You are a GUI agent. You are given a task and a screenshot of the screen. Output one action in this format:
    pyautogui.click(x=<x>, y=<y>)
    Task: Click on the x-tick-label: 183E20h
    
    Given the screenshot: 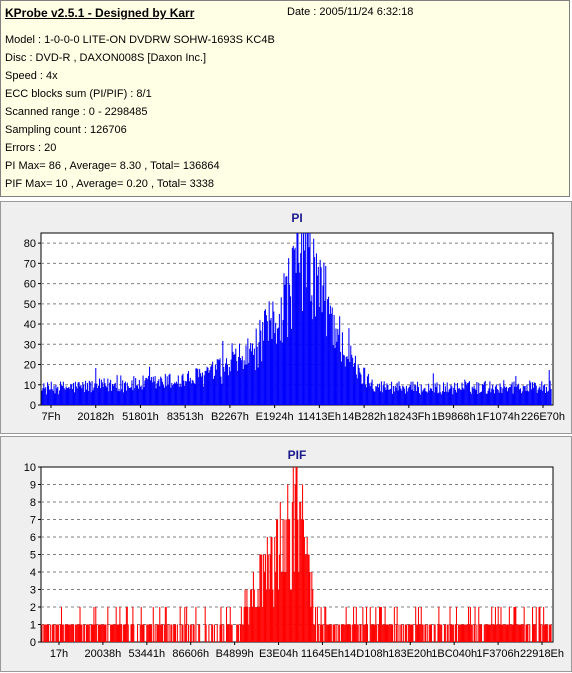 What is the action you would take?
    pyautogui.click(x=410, y=654)
    